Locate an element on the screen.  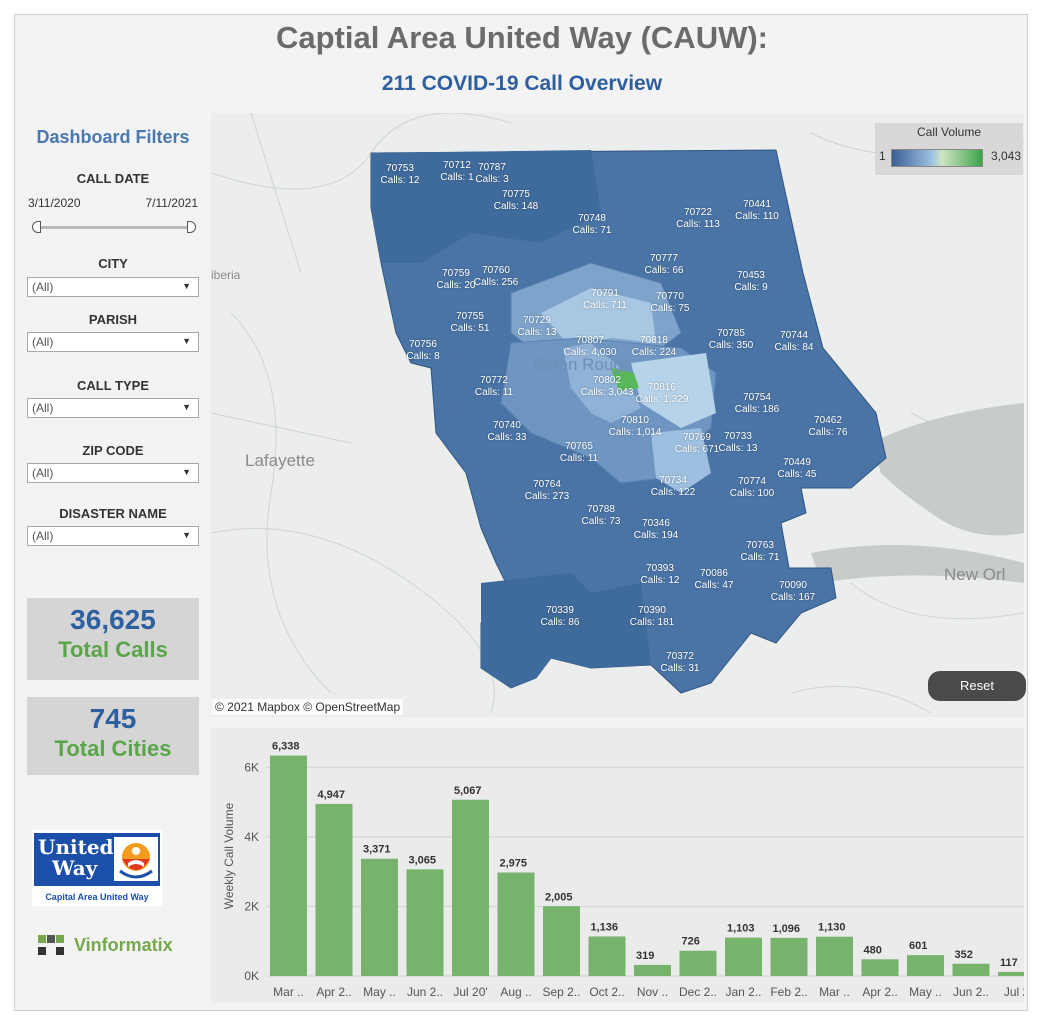
zip-calls-text: Calls: 1,014 is located at coordinates (635, 432).